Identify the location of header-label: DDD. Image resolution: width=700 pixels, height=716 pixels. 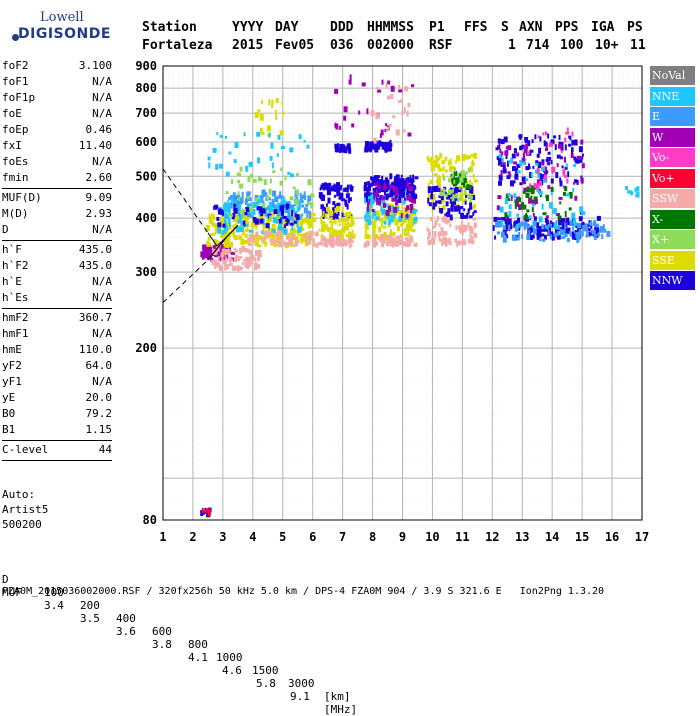
(342, 27).